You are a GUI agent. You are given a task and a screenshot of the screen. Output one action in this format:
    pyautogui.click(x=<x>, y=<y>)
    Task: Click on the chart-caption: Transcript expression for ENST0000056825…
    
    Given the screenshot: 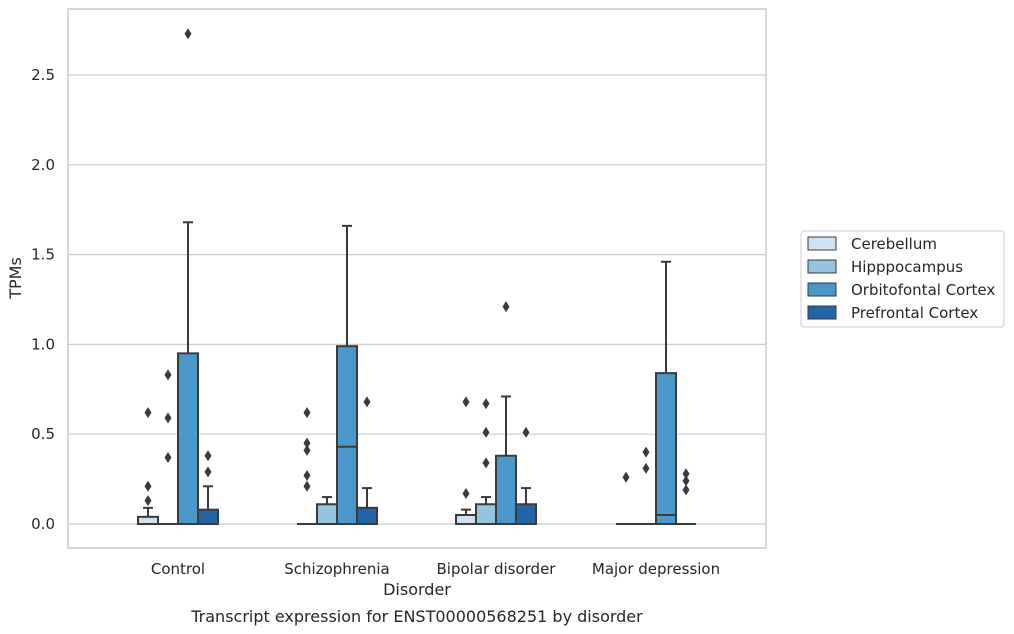 What is the action you would take?
    pyautogui.click(x=416, y=616)
    